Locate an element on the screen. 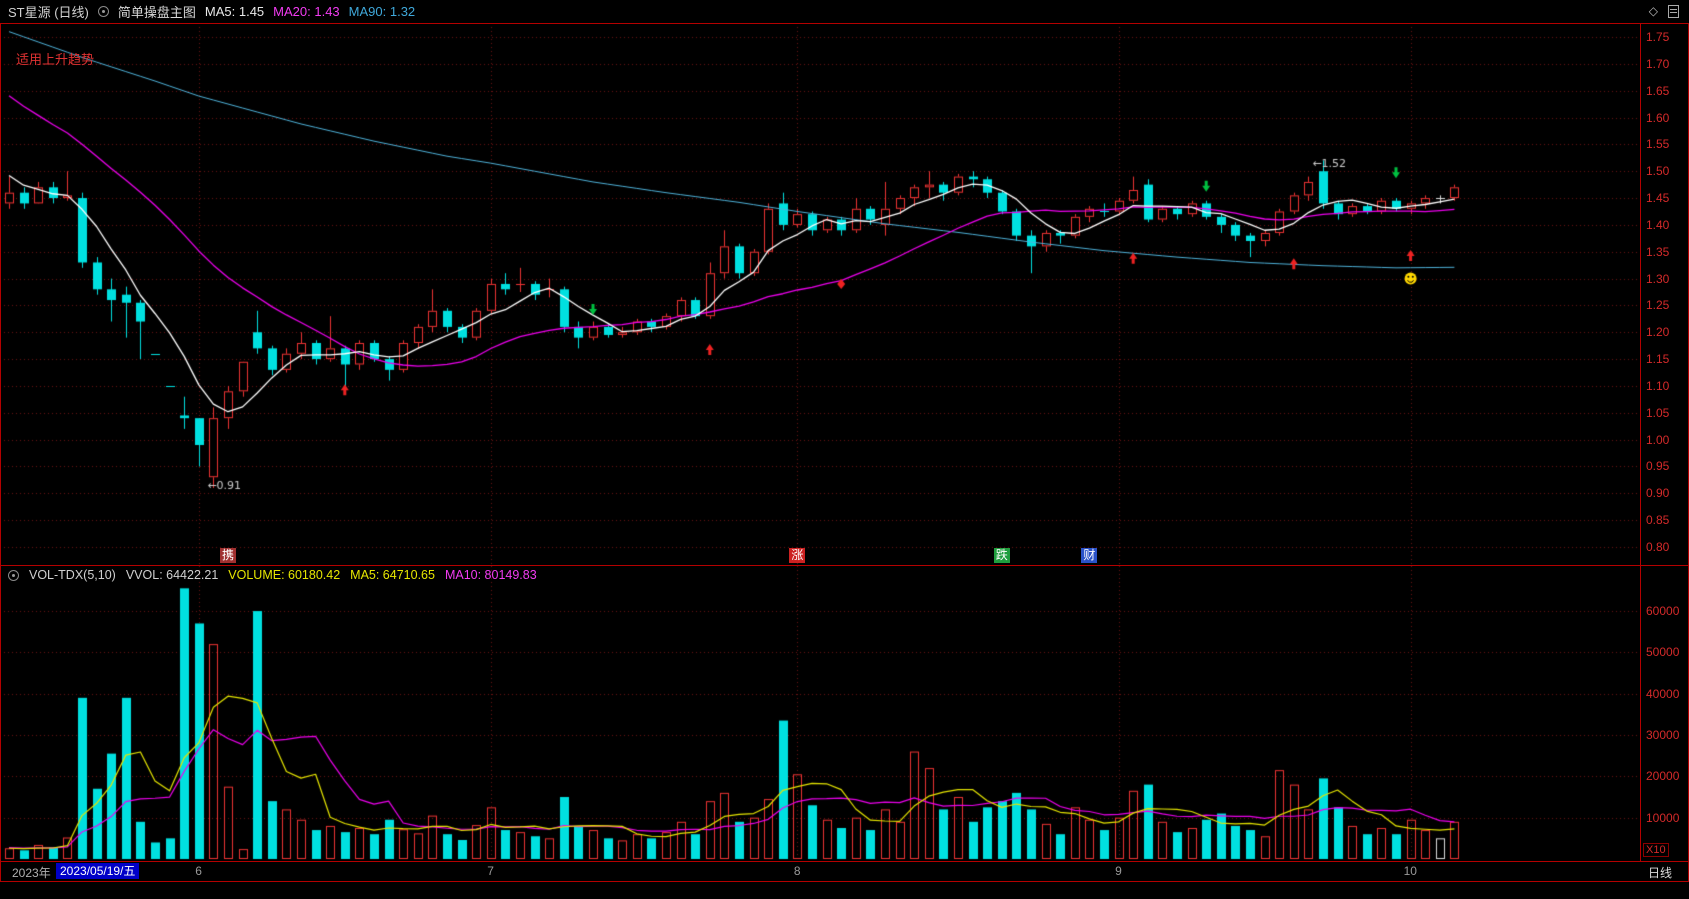 The height and width of the screenshot is (899, 1689). price-tick-label: 1.55 is located at coordinates (1658, 144).